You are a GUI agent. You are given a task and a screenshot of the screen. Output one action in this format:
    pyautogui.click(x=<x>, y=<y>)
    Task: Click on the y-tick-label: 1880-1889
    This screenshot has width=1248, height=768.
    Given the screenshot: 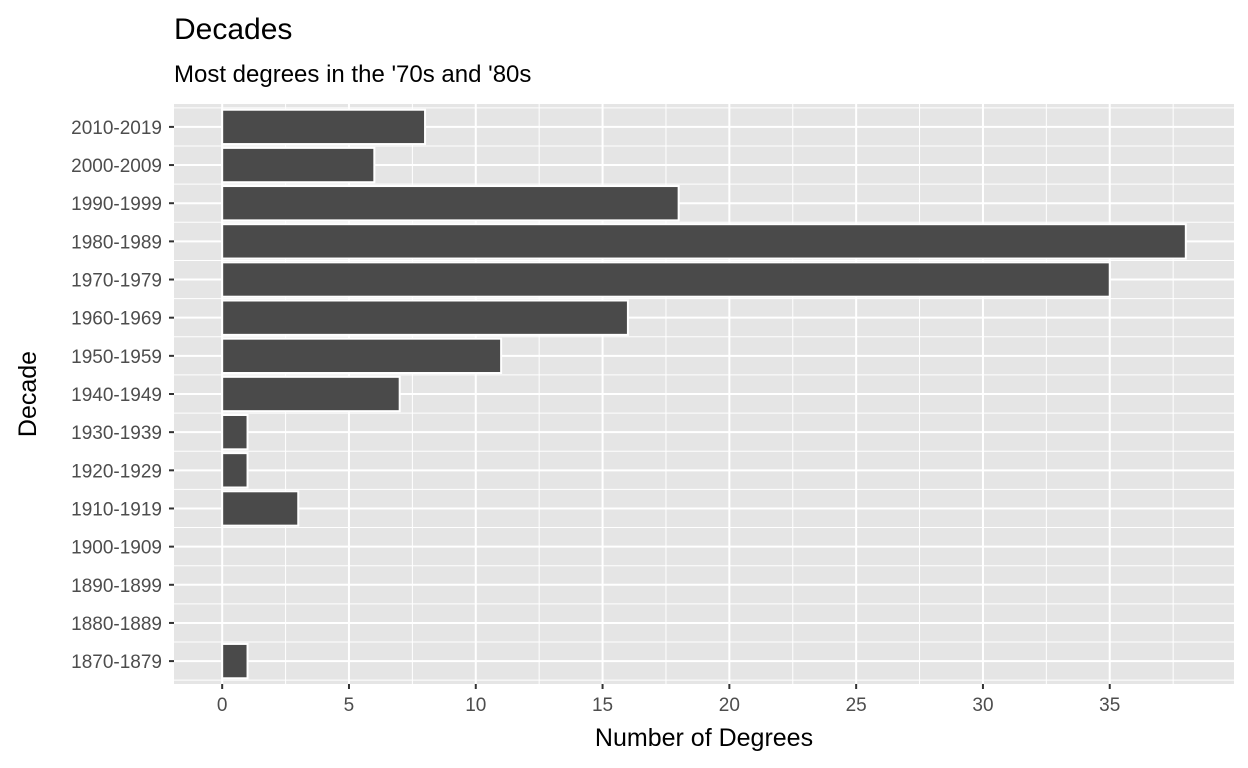 What is the action you would take?
    pyautogui.click(x=116, y=624)
    